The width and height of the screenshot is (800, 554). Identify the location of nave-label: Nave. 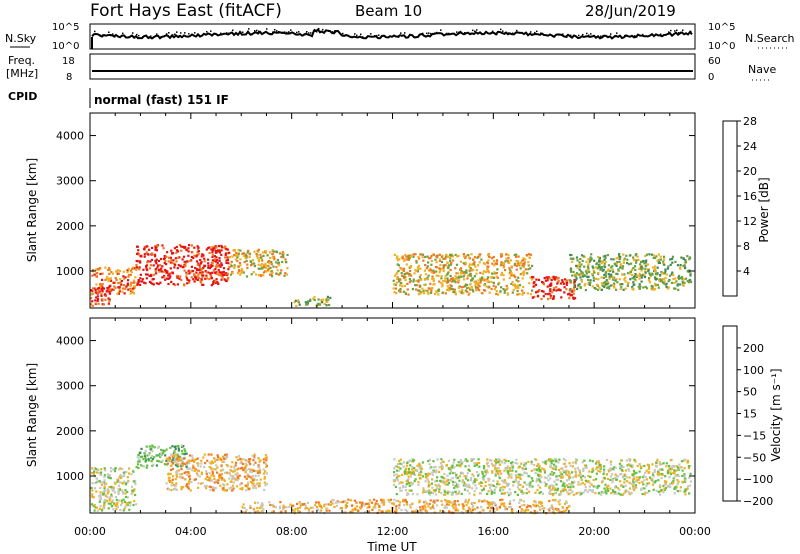
(762, 69).